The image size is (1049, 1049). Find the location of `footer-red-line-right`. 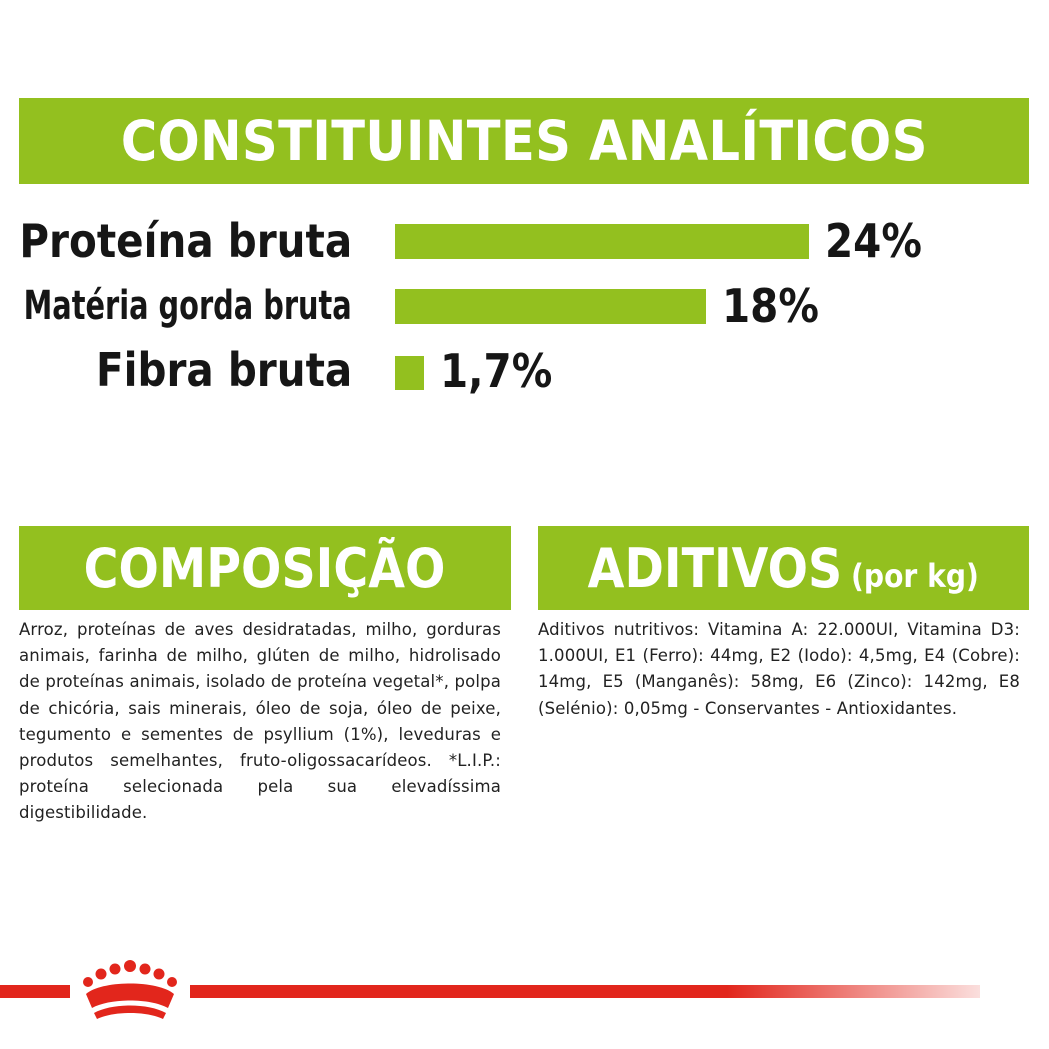

footer-red-line-right is located at coordinates (585, 991).